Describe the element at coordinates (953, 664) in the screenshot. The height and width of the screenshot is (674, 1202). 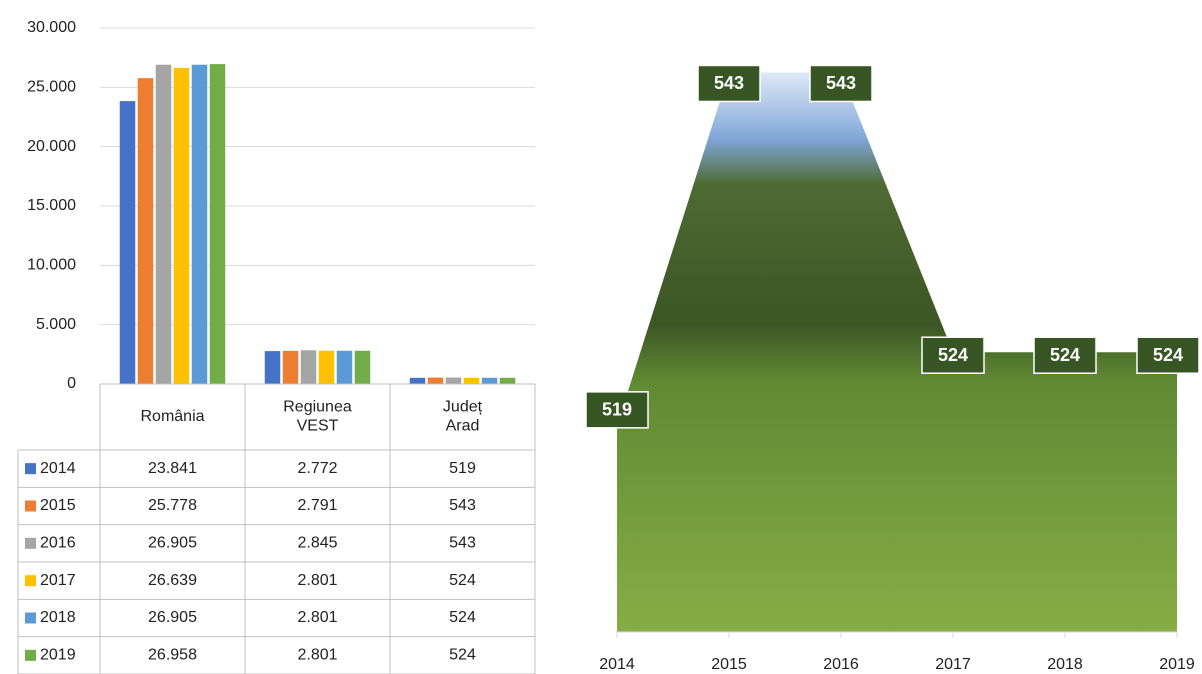
I see `x-tick-label: 2017` at that location.